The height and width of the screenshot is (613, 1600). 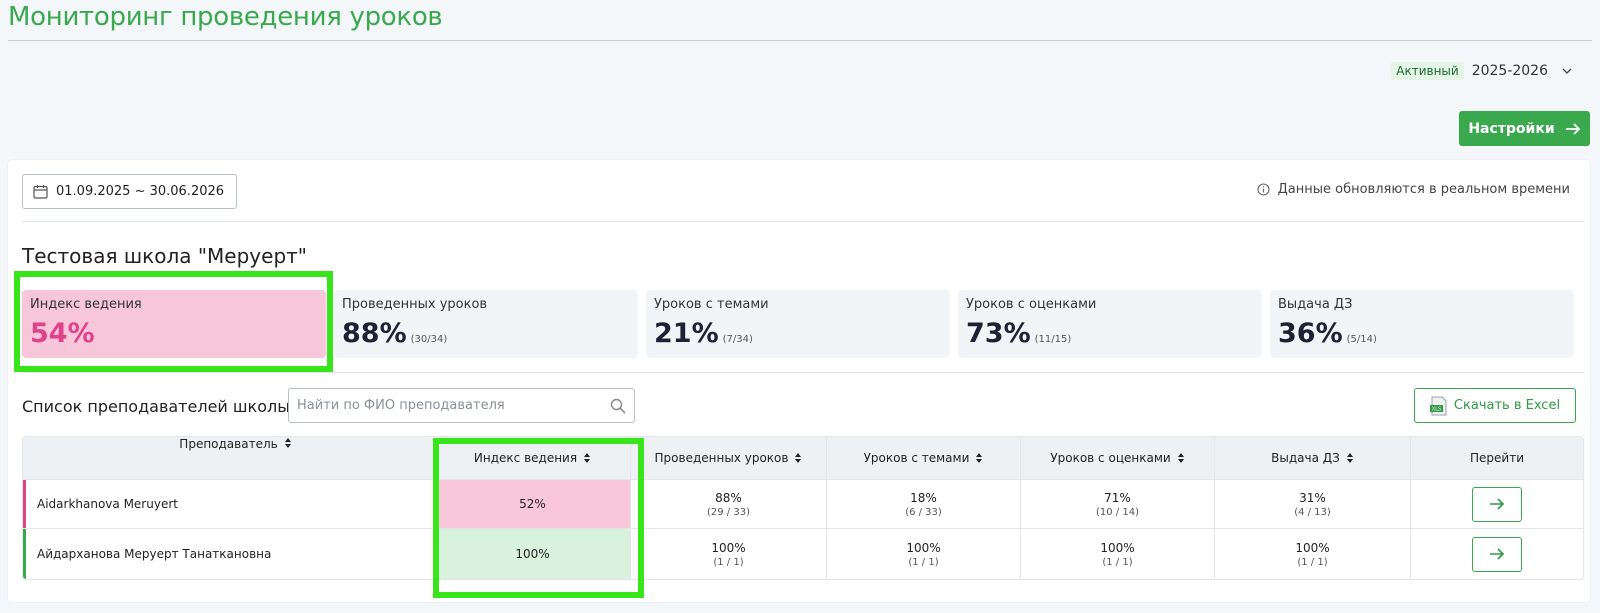 I want to click on column-header-label: Выдача ДЗ, so click(x=1305, y=458).